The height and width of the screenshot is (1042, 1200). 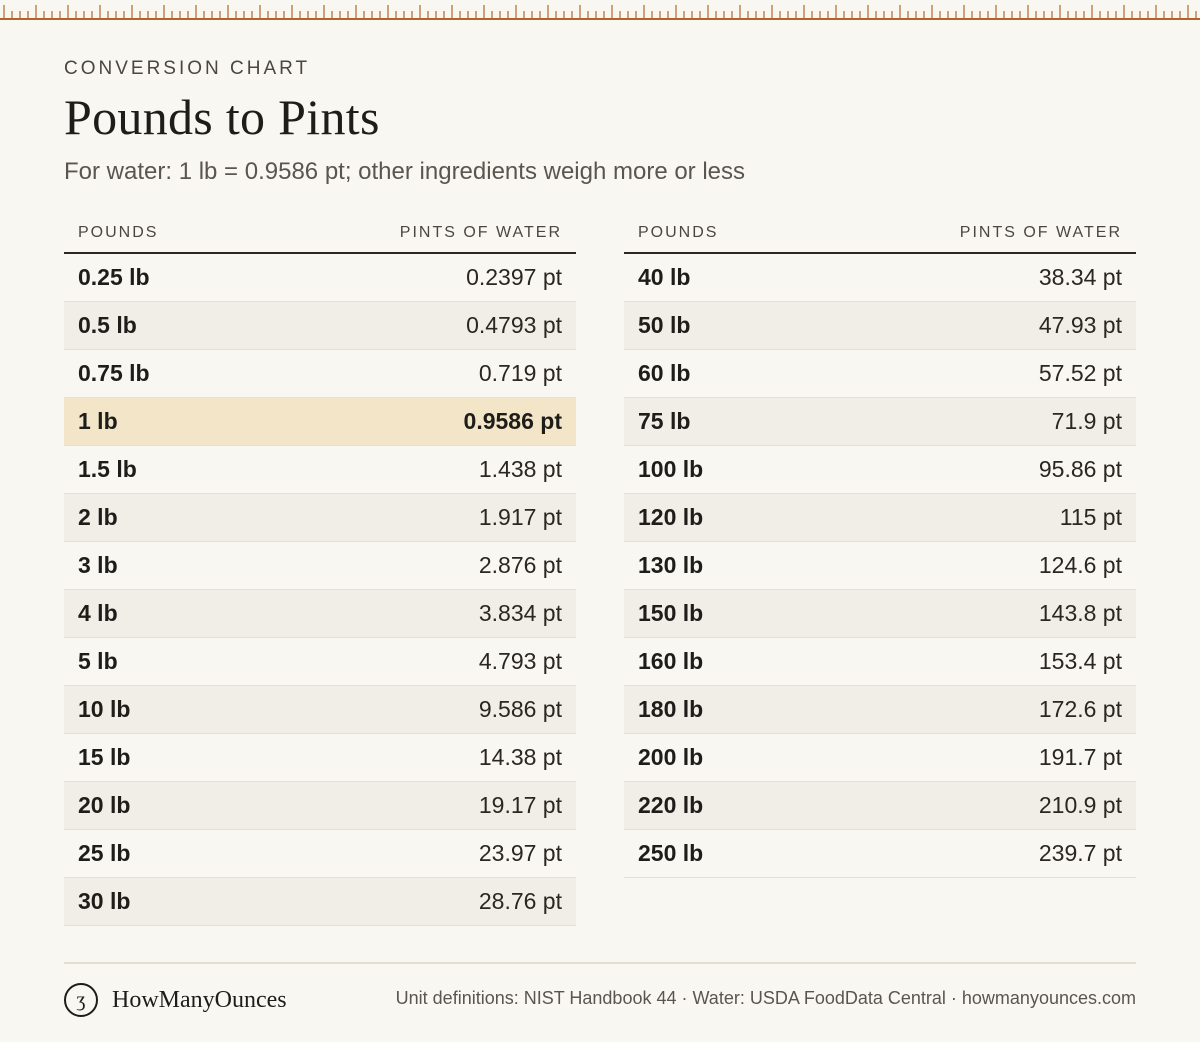 I want to click on table-row: 1 lb 0.9586 pt, so click(x=320, y=422).